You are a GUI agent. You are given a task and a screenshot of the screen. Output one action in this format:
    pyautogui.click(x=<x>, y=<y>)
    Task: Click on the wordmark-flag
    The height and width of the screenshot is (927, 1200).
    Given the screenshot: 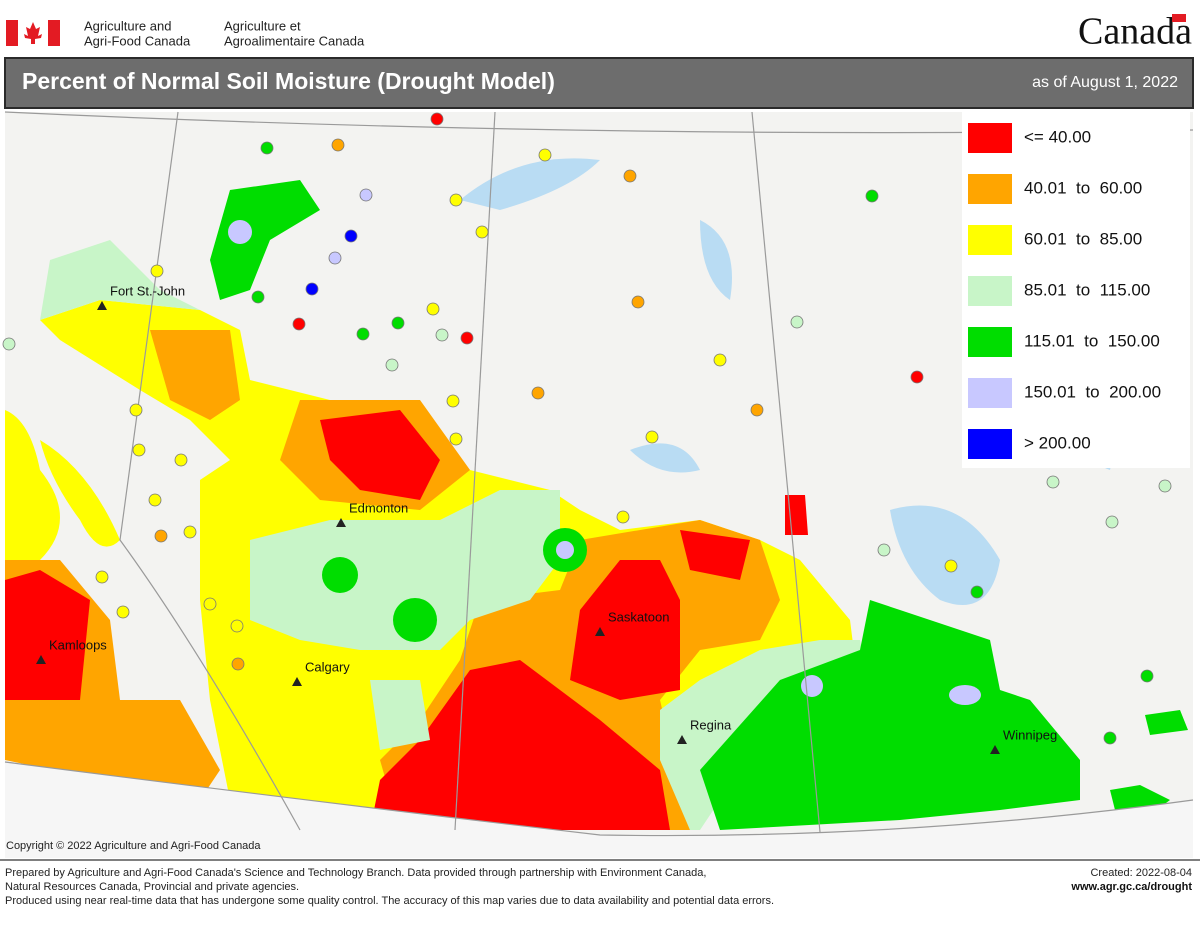 What is the action you would take?
    pyautogui.click(x=1179, y=18)
    